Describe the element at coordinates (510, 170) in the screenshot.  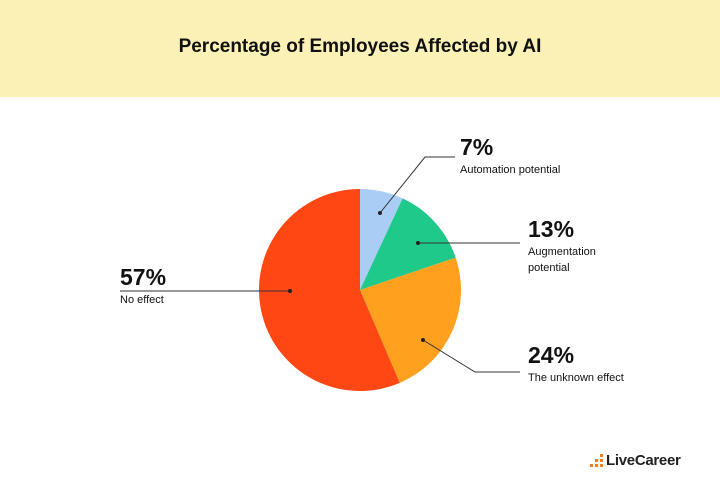
I see `category-label: Automation potential` at that location.